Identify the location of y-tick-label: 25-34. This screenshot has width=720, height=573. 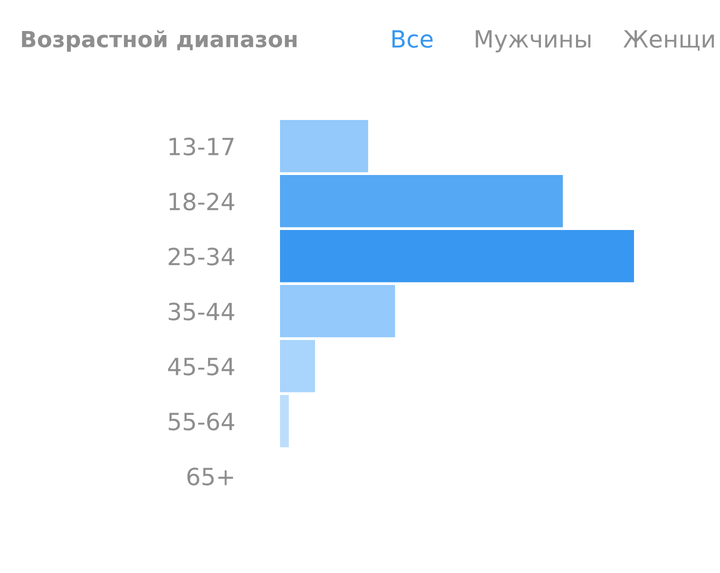
(201, 257).